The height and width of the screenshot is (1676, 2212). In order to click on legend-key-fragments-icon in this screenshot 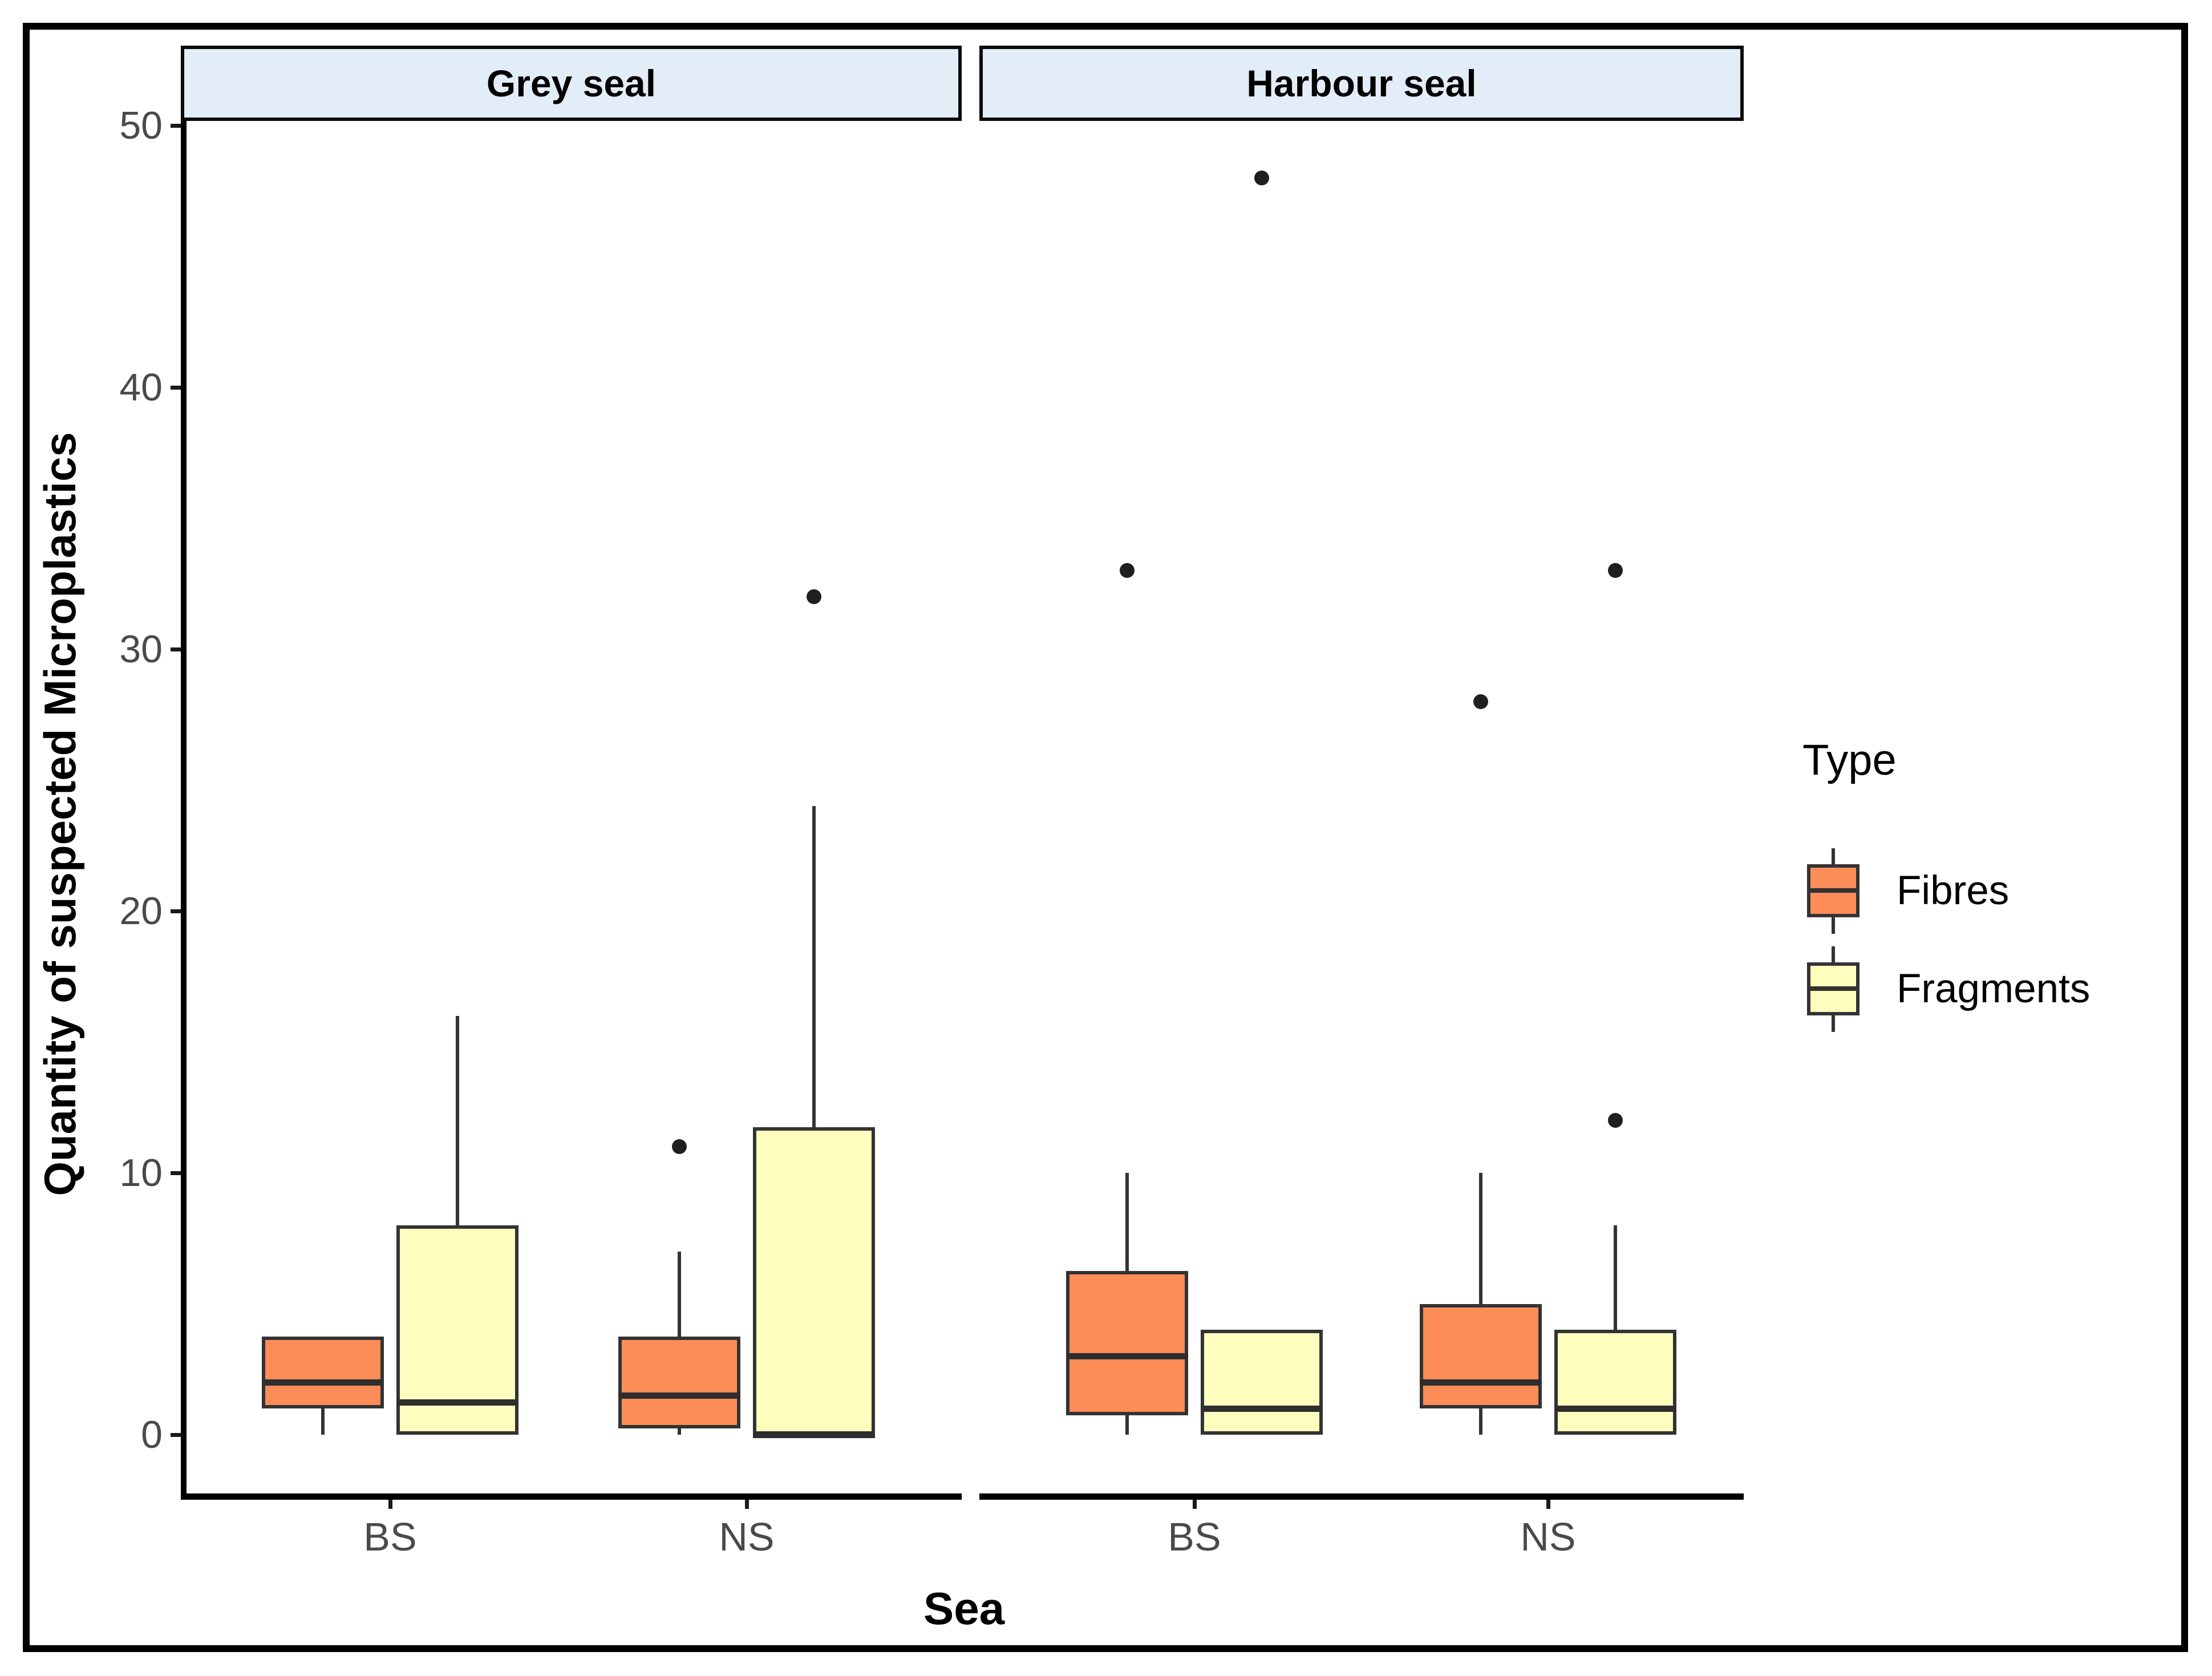, I will do `click(1833, 989)`.